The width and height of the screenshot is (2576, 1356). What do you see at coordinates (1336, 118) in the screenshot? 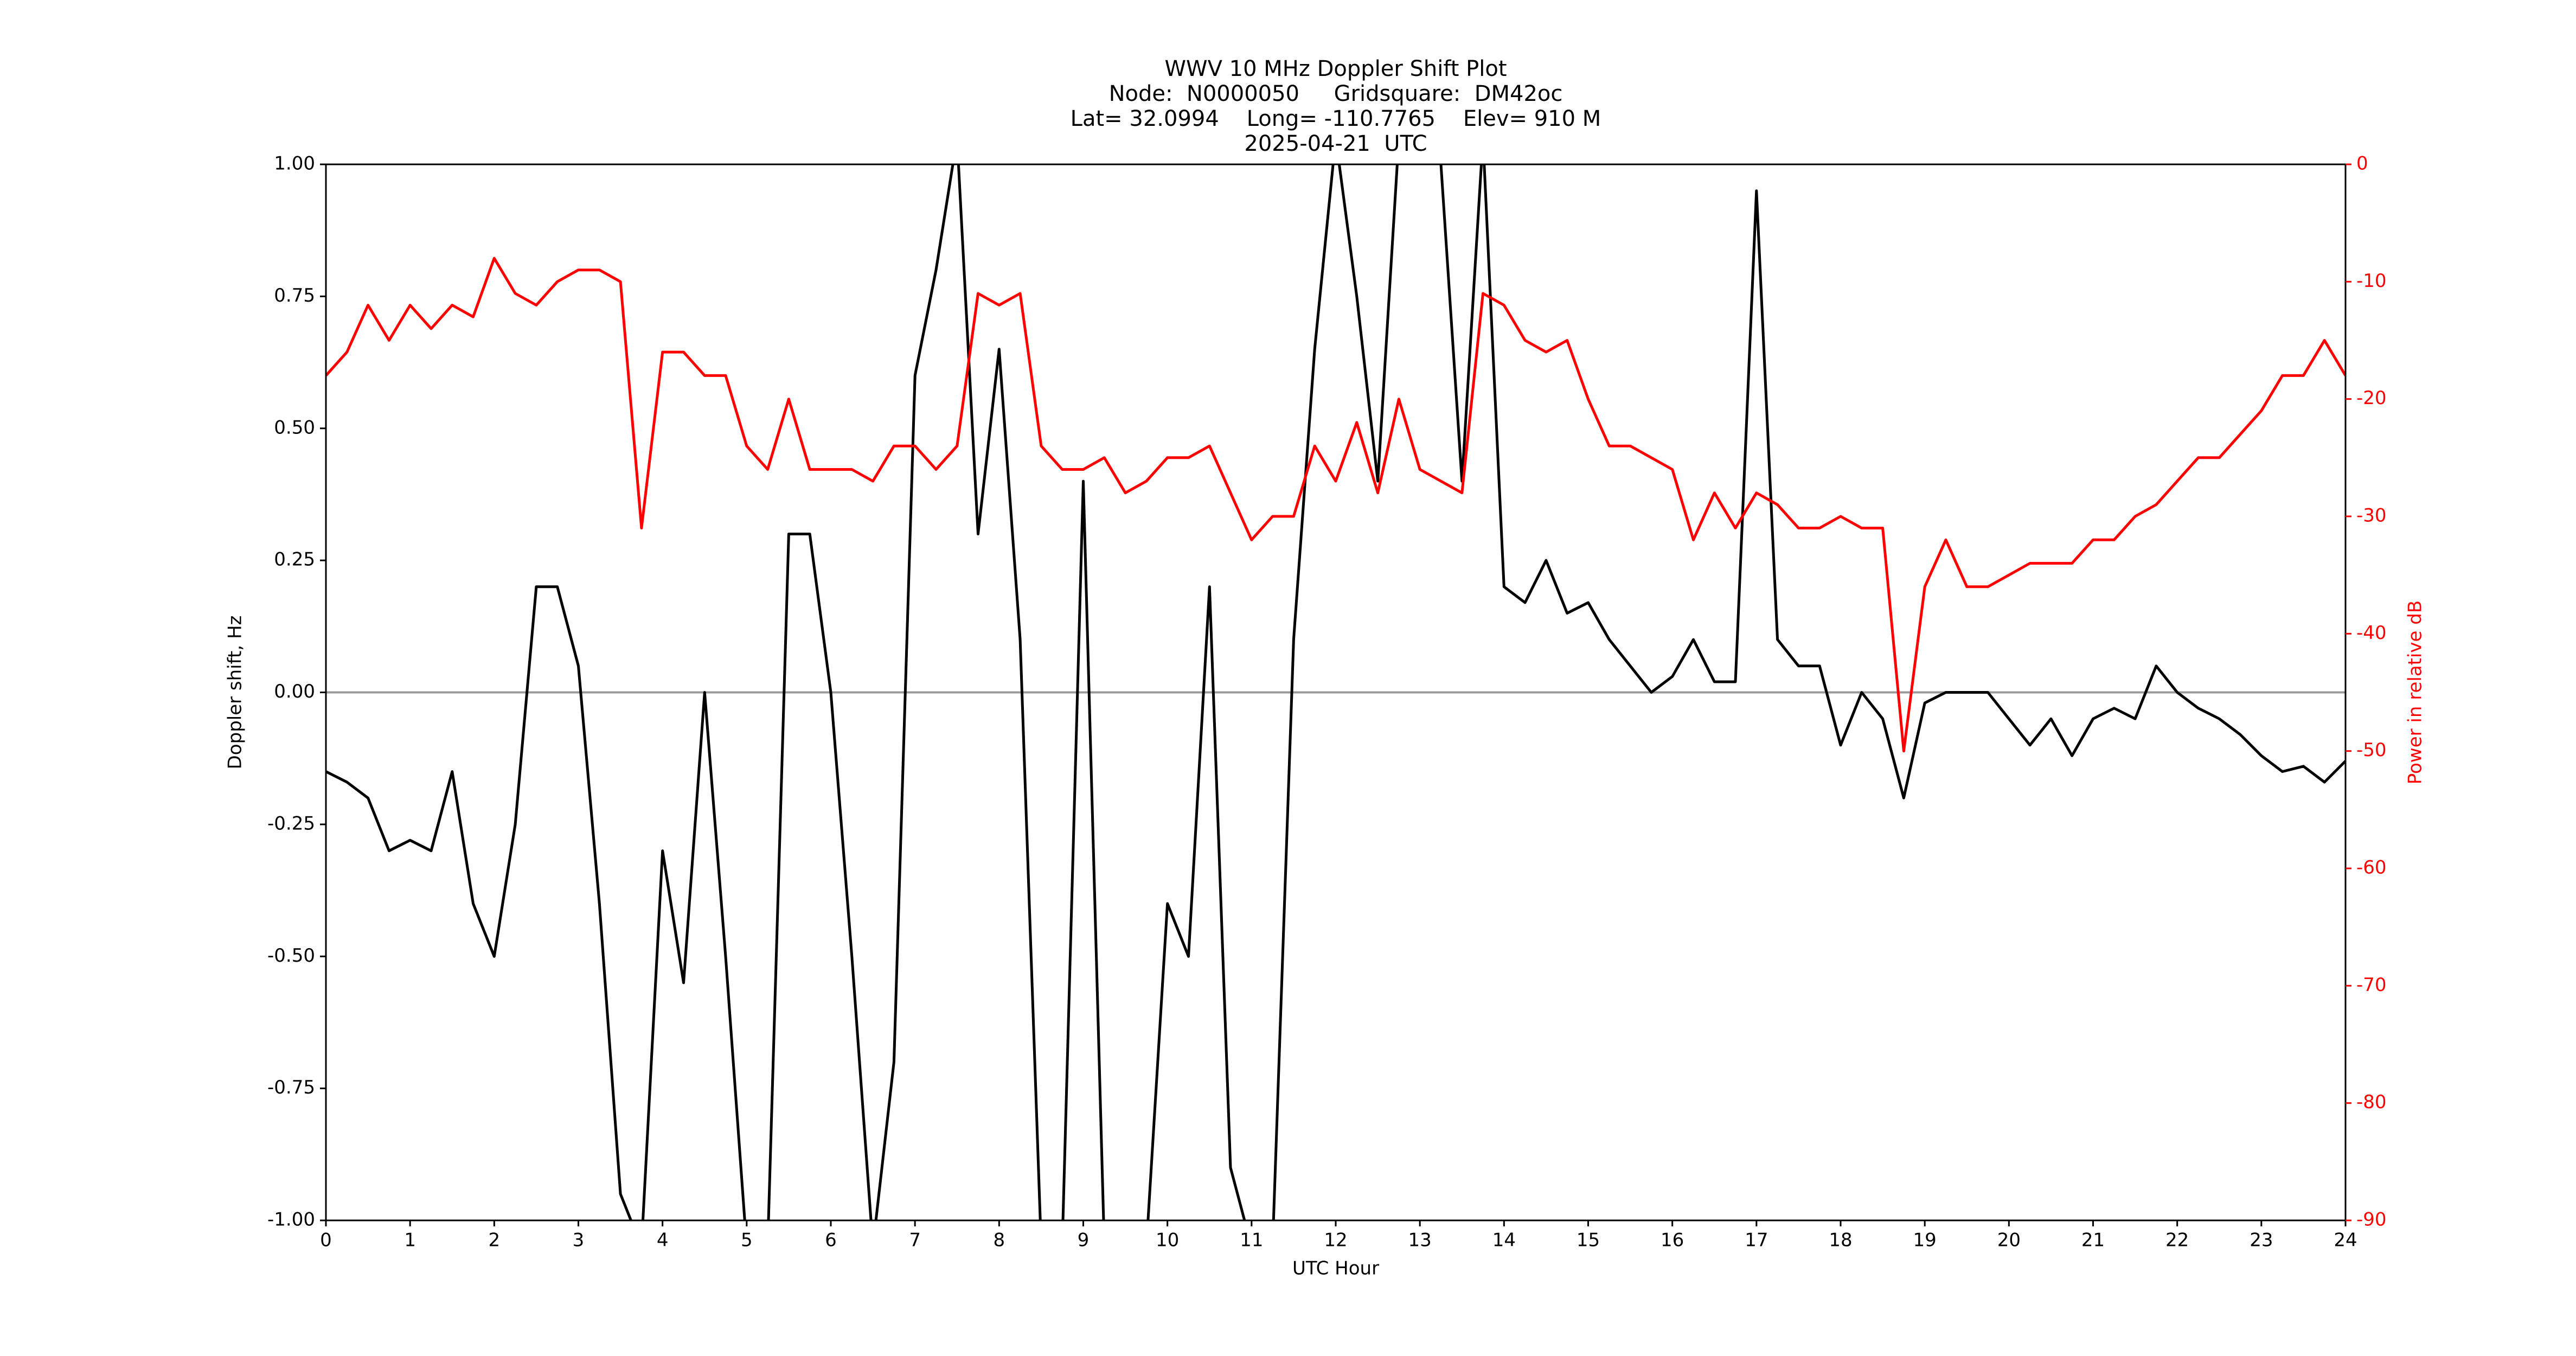
I see `chart-title: Lat= 32.0994 Long= -110.7765 Elev= 910 M` at bounding box center [1336, 118].